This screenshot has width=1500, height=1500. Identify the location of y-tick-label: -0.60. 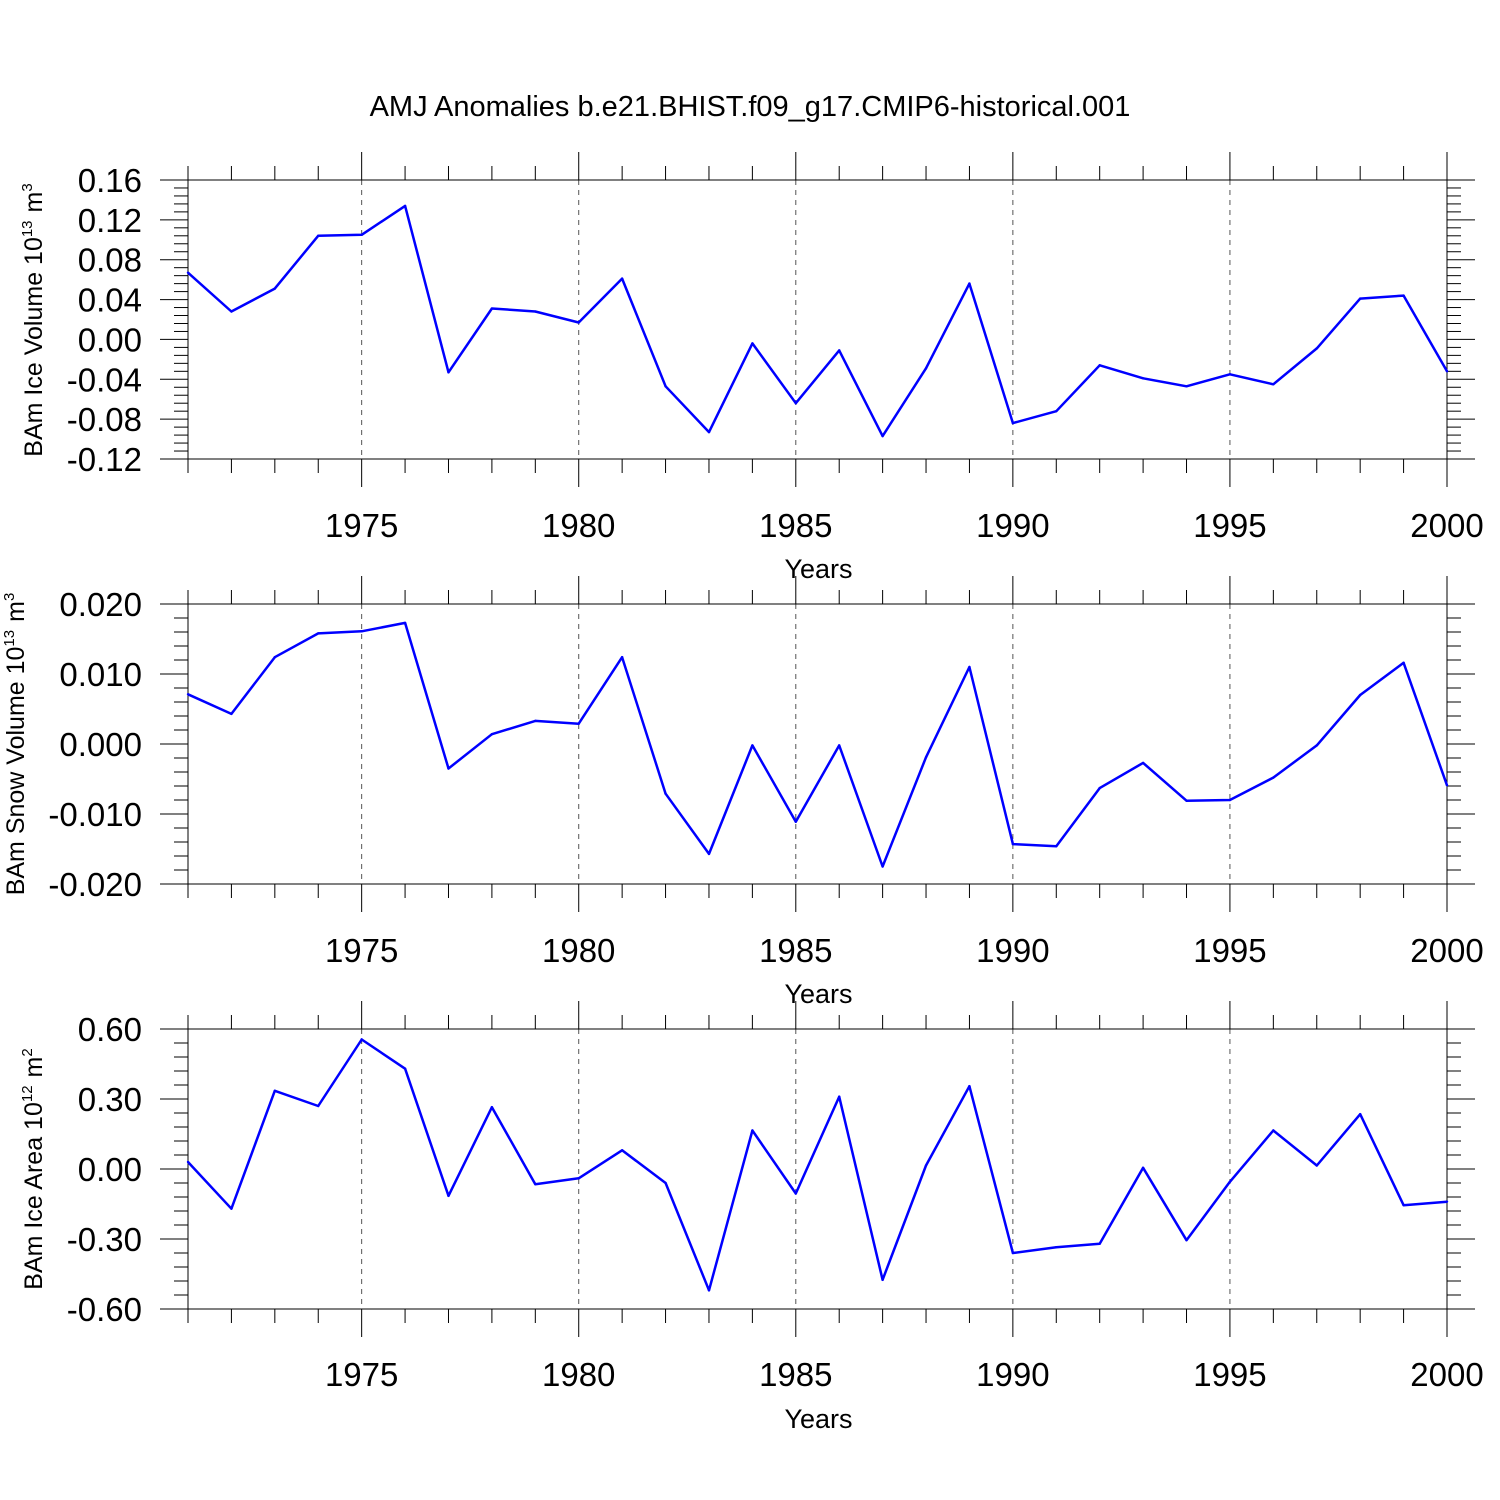
(104, 1309).